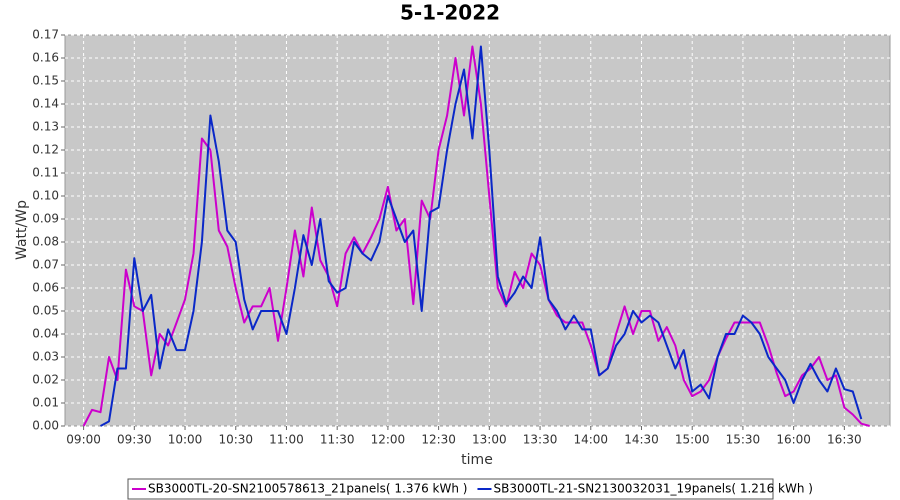 This screenshot has height=500, width=900. What do you see at coordinates (477, 460) in the screenshot?
I see `x-axis-label: time` at bounding box center [477, 460].